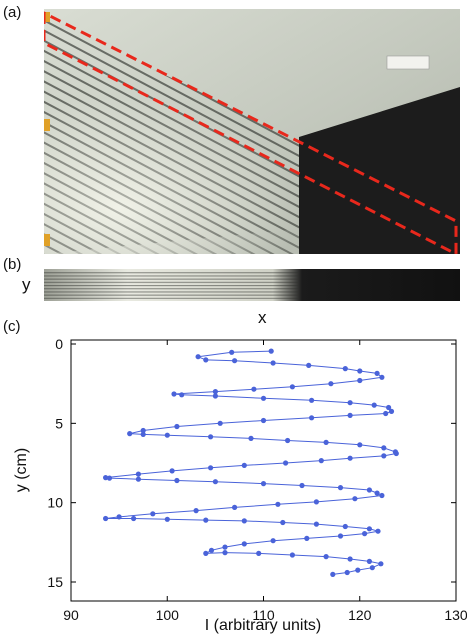 This screenshot has width=467, height=634. Describe the element at coordinates (59, 344) in the screenshot. I see `y-tick-label: 0` at that location.